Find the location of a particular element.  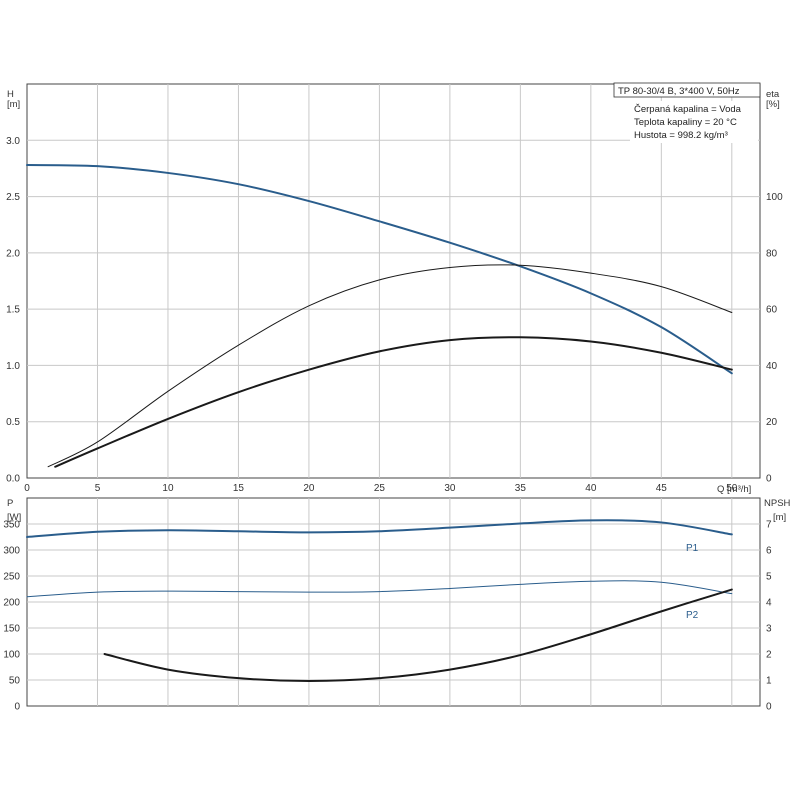

bottom-right-axis-title-1: NPSH is located at coordinates (777, 503).